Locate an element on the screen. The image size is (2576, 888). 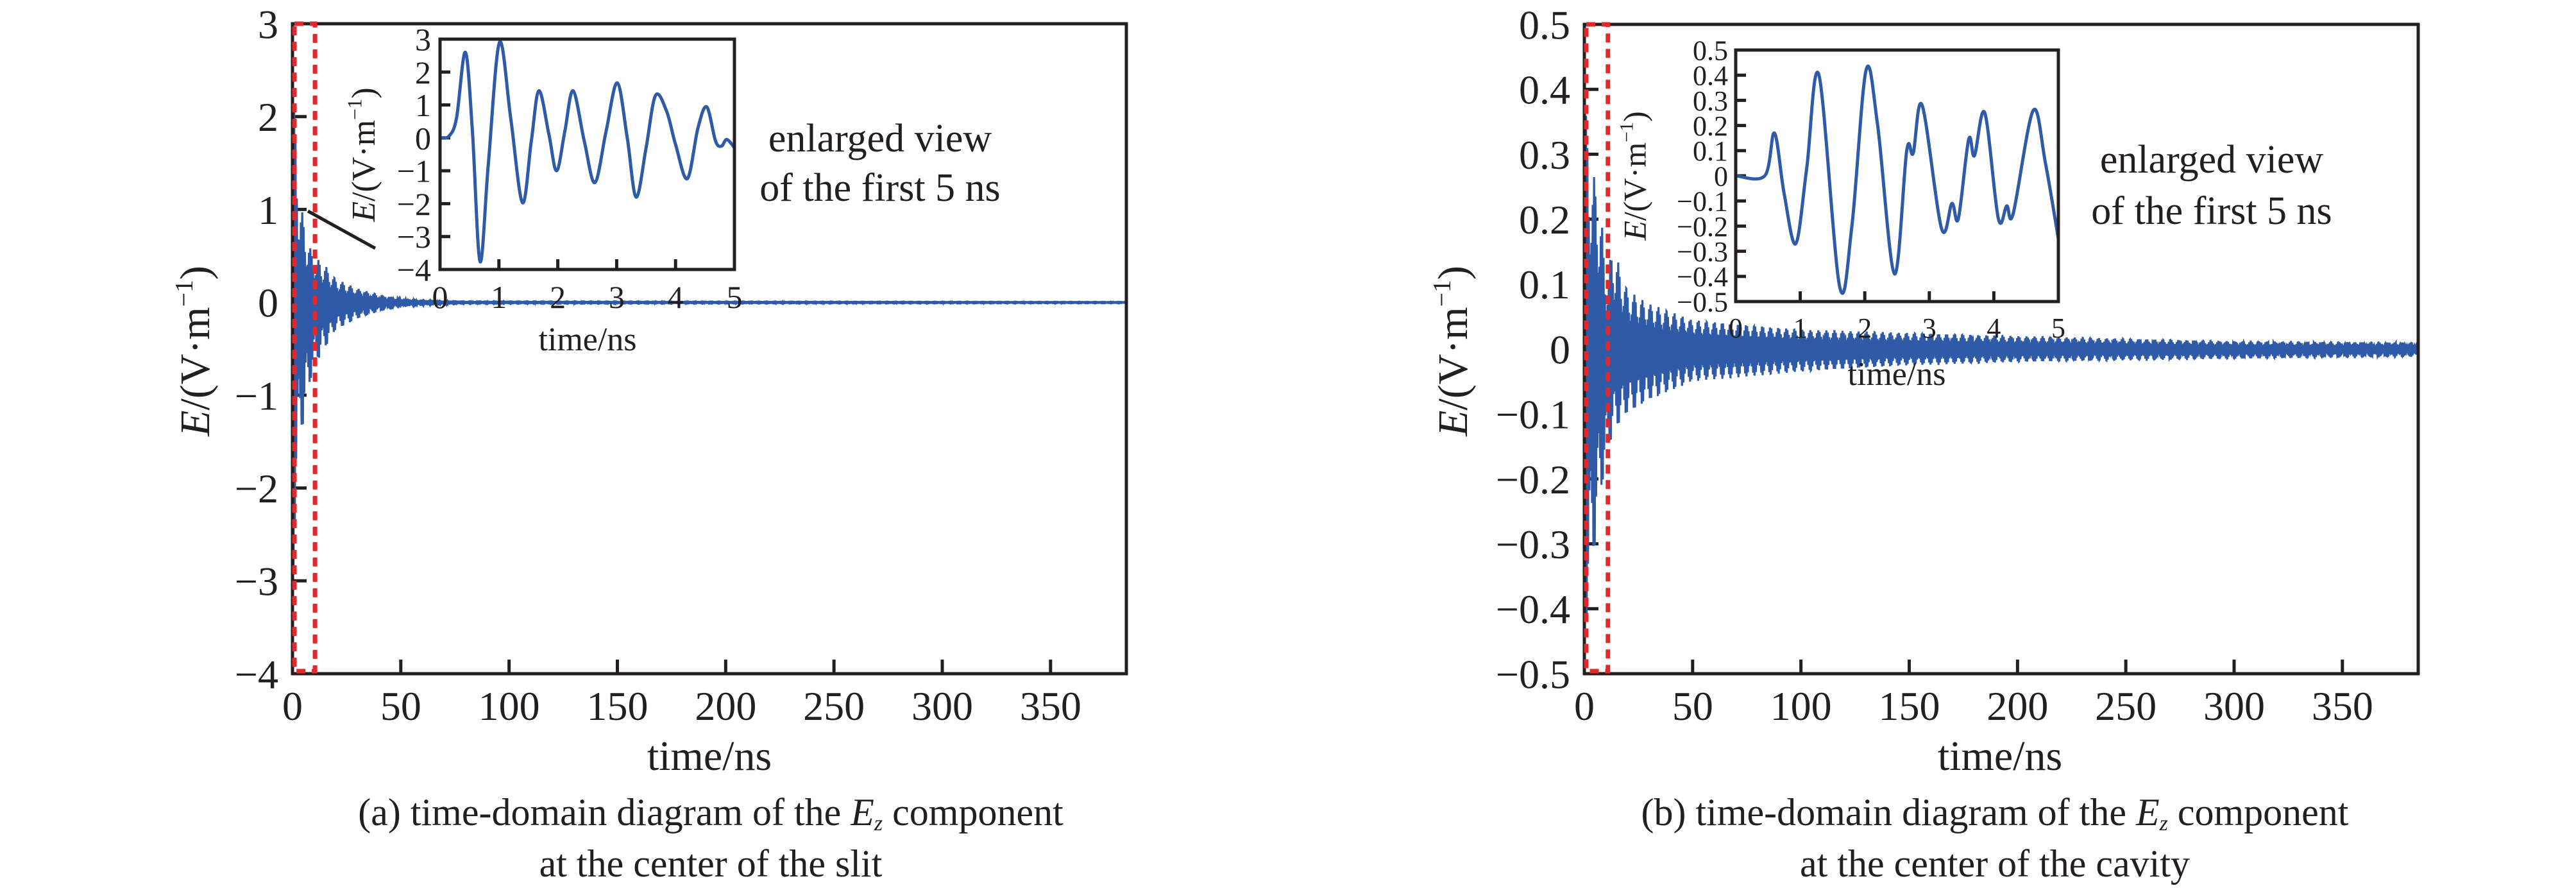
y-axis-label: E/(V·m−1) is located at coordinates (1452, 351).